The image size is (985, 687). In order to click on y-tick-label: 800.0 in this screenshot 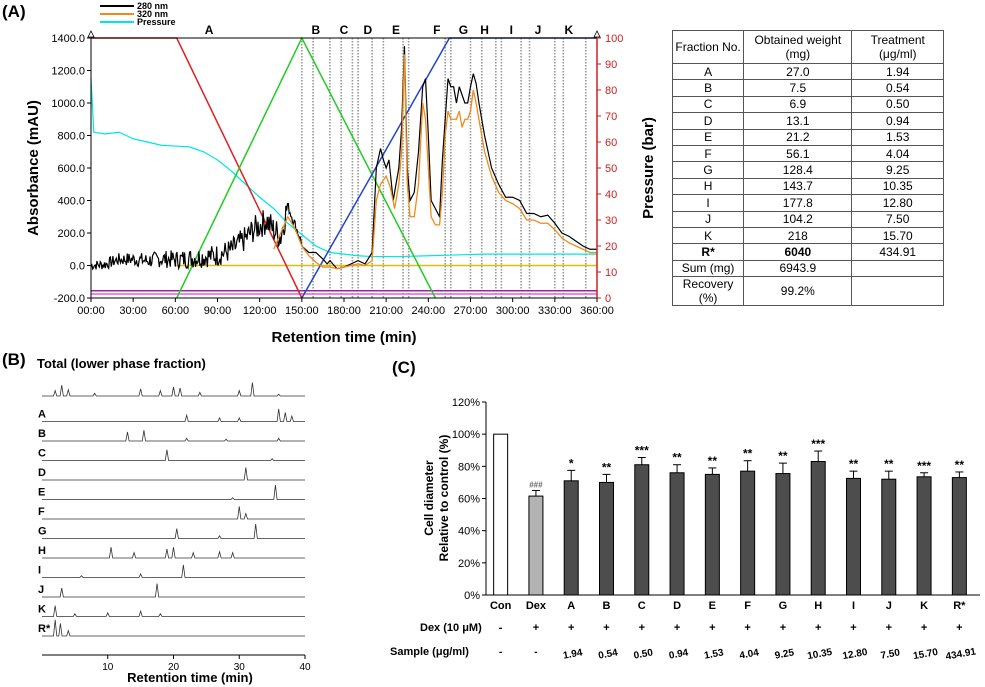, I will do `click(71, 137)`.